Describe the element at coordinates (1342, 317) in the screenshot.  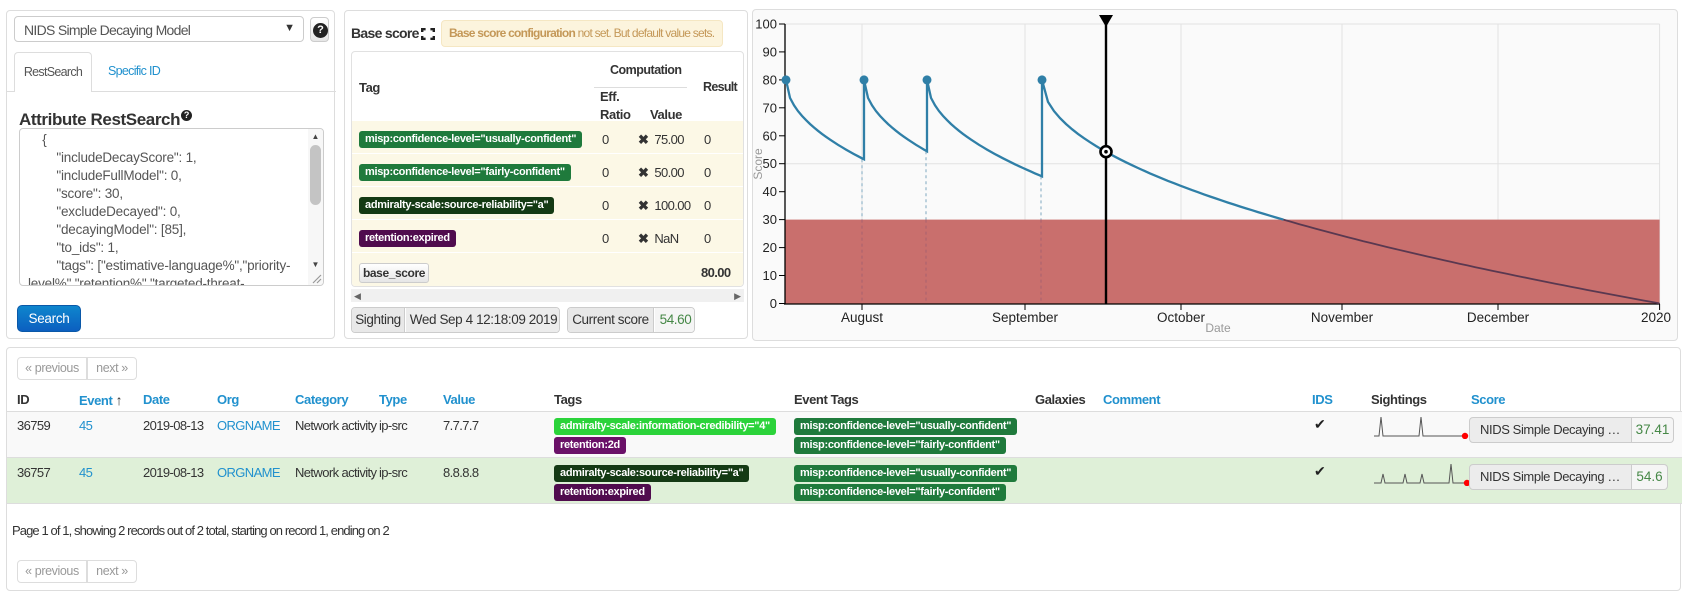
I see `svg-text: November` at that location.